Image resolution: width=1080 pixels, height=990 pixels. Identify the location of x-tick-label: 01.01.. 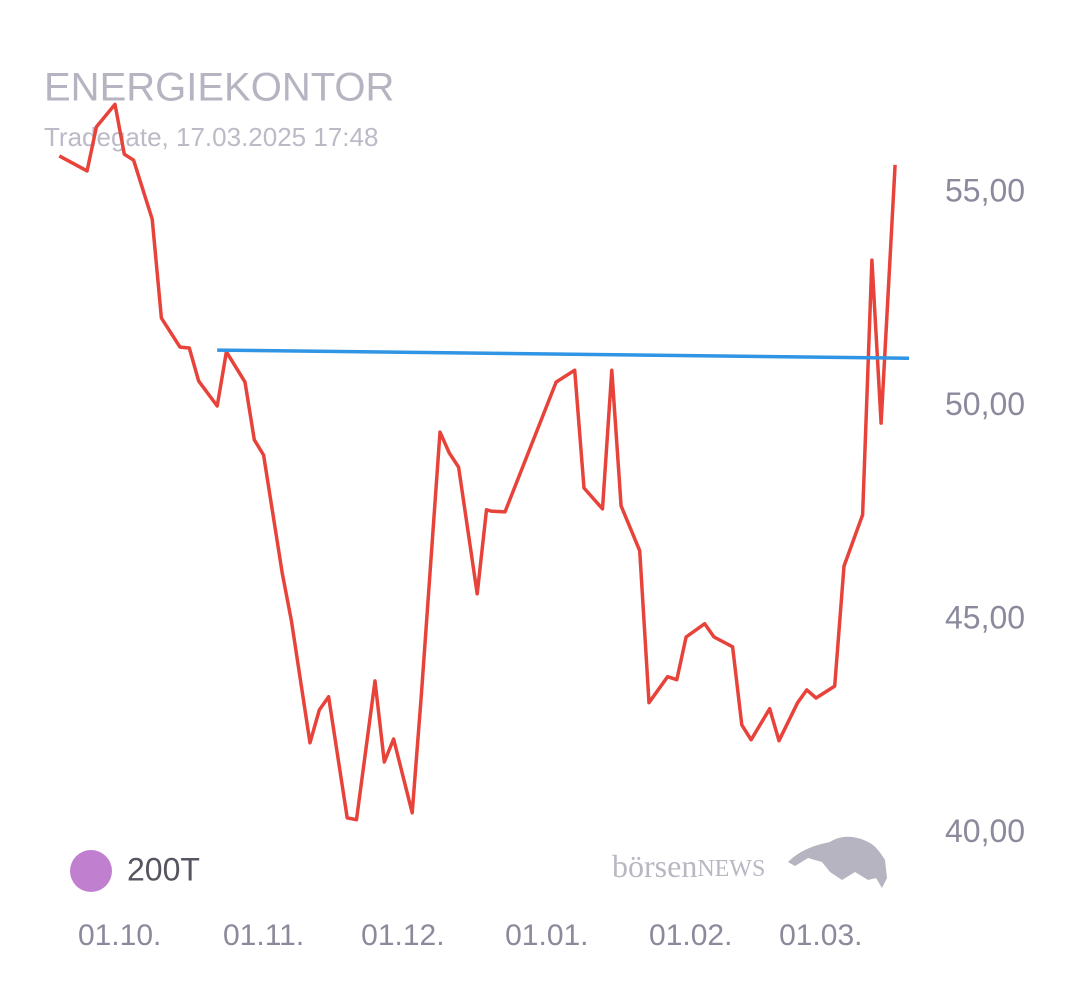
(546, 935).